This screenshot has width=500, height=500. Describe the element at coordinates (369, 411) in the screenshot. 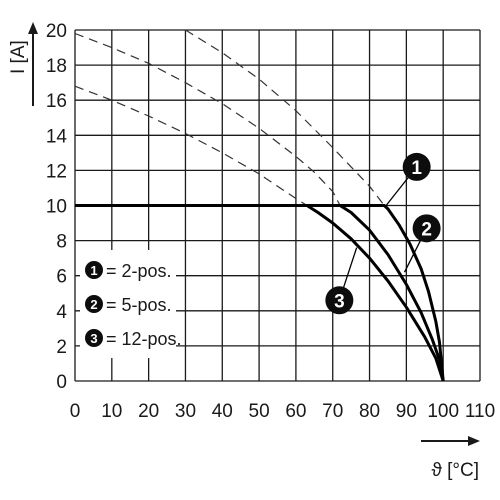

I see `x-tick-label: 80` at that location.